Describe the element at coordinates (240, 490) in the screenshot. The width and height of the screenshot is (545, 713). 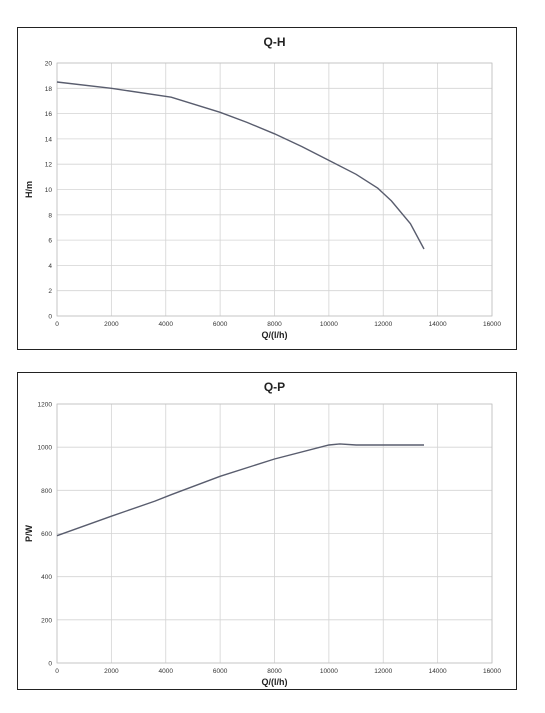
I see `series-line` at that location.